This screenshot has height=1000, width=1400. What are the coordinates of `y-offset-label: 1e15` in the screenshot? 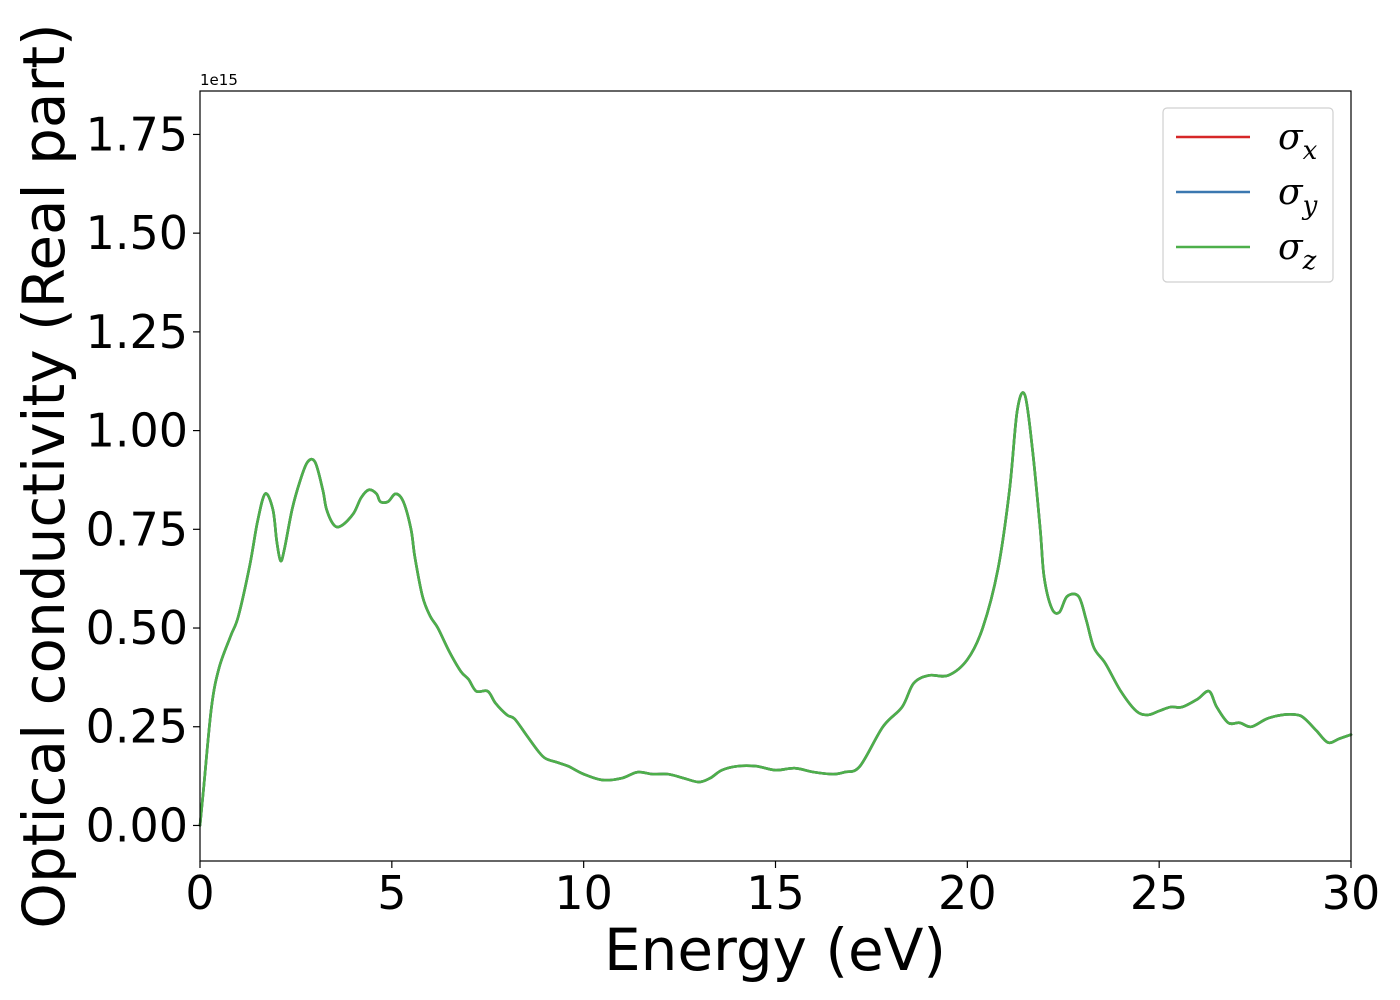 It's located at (219, 80).